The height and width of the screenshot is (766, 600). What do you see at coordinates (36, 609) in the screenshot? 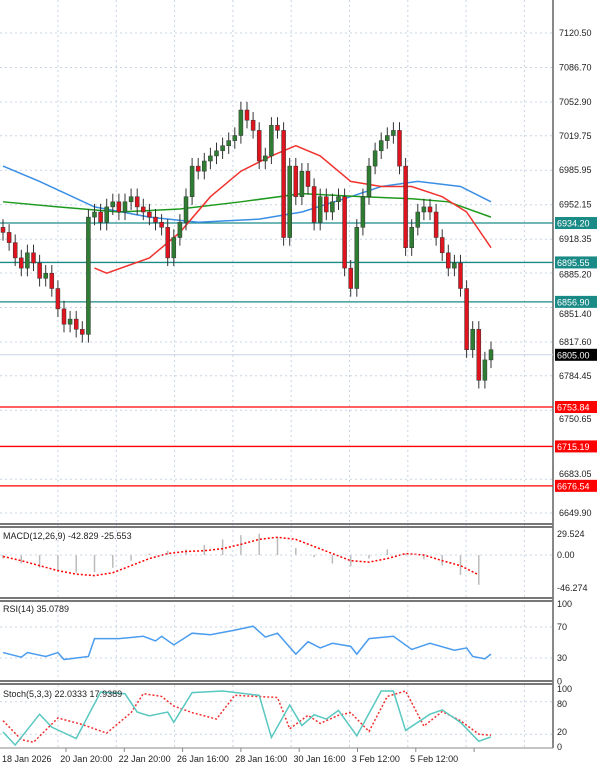
I see `rsi-title: RSI(14) 35.0789` at bounding box center [36, 609].